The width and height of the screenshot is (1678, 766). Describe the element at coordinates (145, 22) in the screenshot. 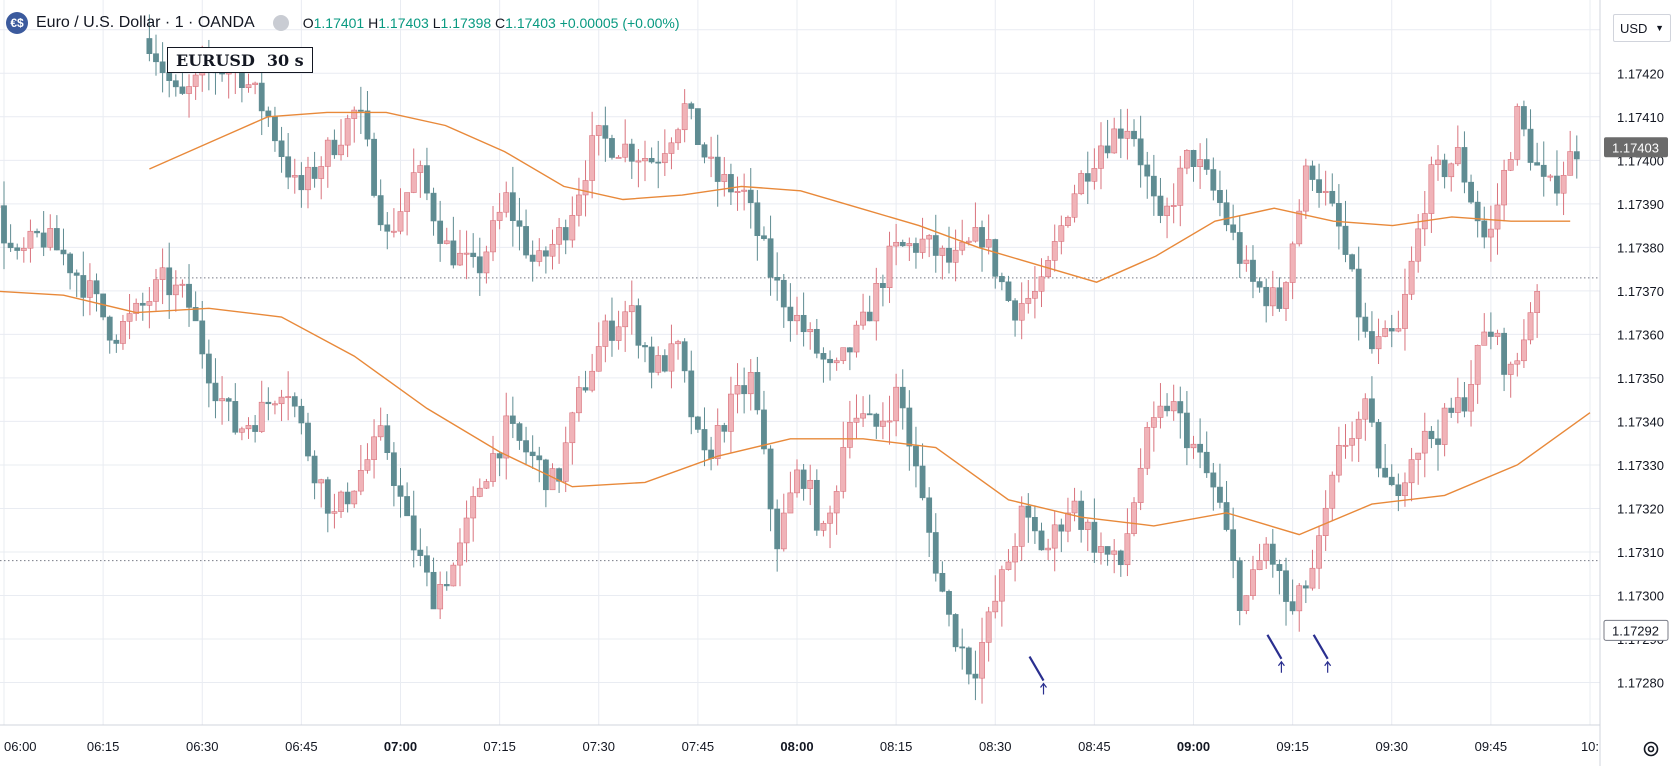

I see `symbol-title: Euro / U.S. Dollar · 1 · OANDA` at that location.